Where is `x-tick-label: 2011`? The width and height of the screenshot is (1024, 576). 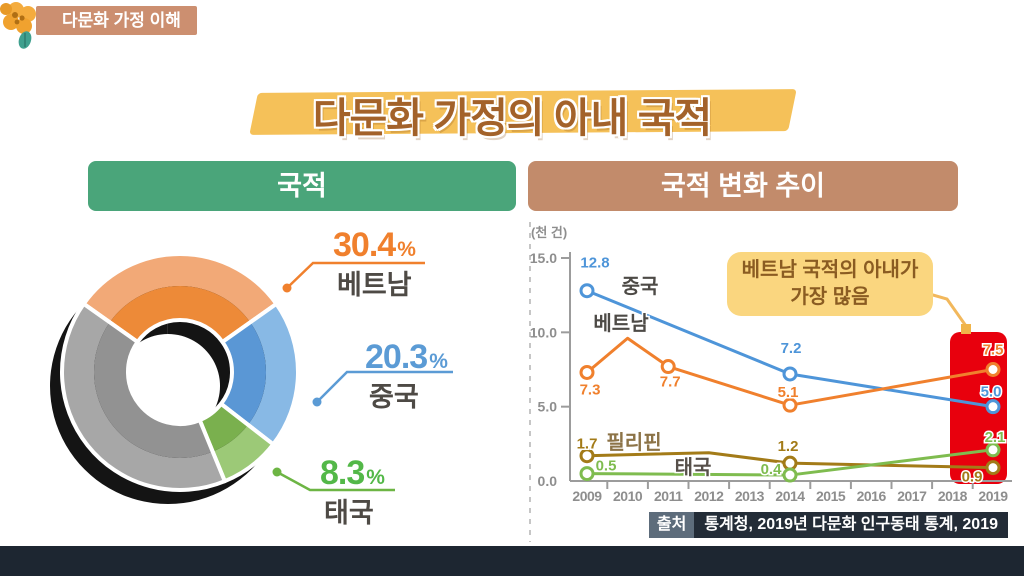
x-tick-label: 2011 is located at coordinates (668, 496).